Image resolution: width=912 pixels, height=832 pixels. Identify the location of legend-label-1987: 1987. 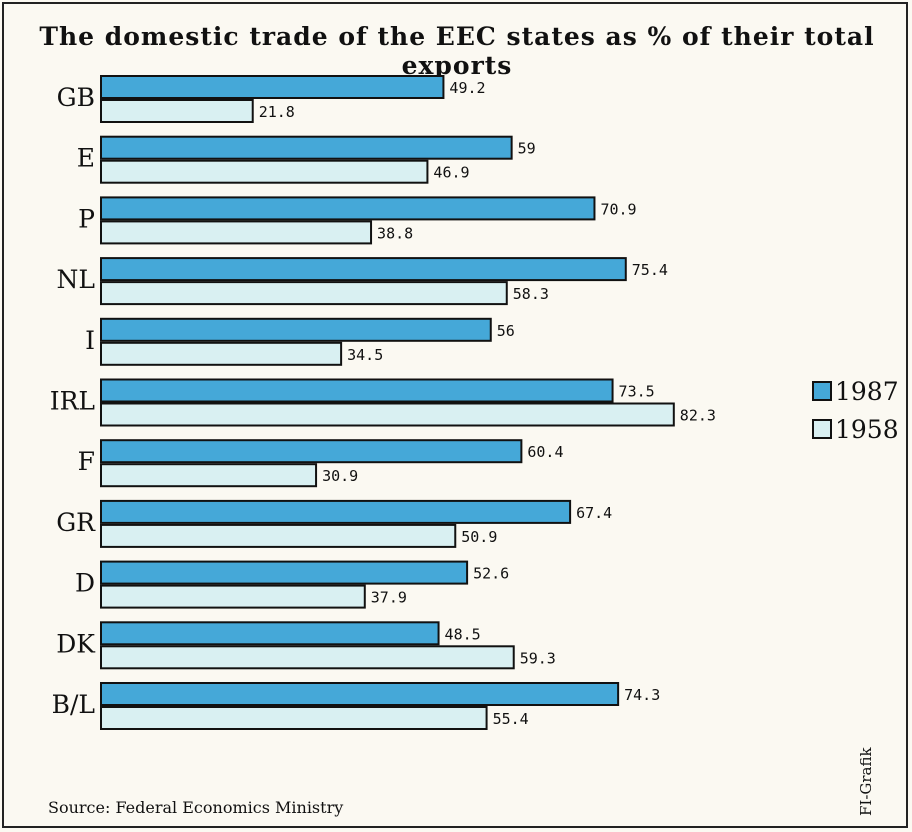
(867, 391).